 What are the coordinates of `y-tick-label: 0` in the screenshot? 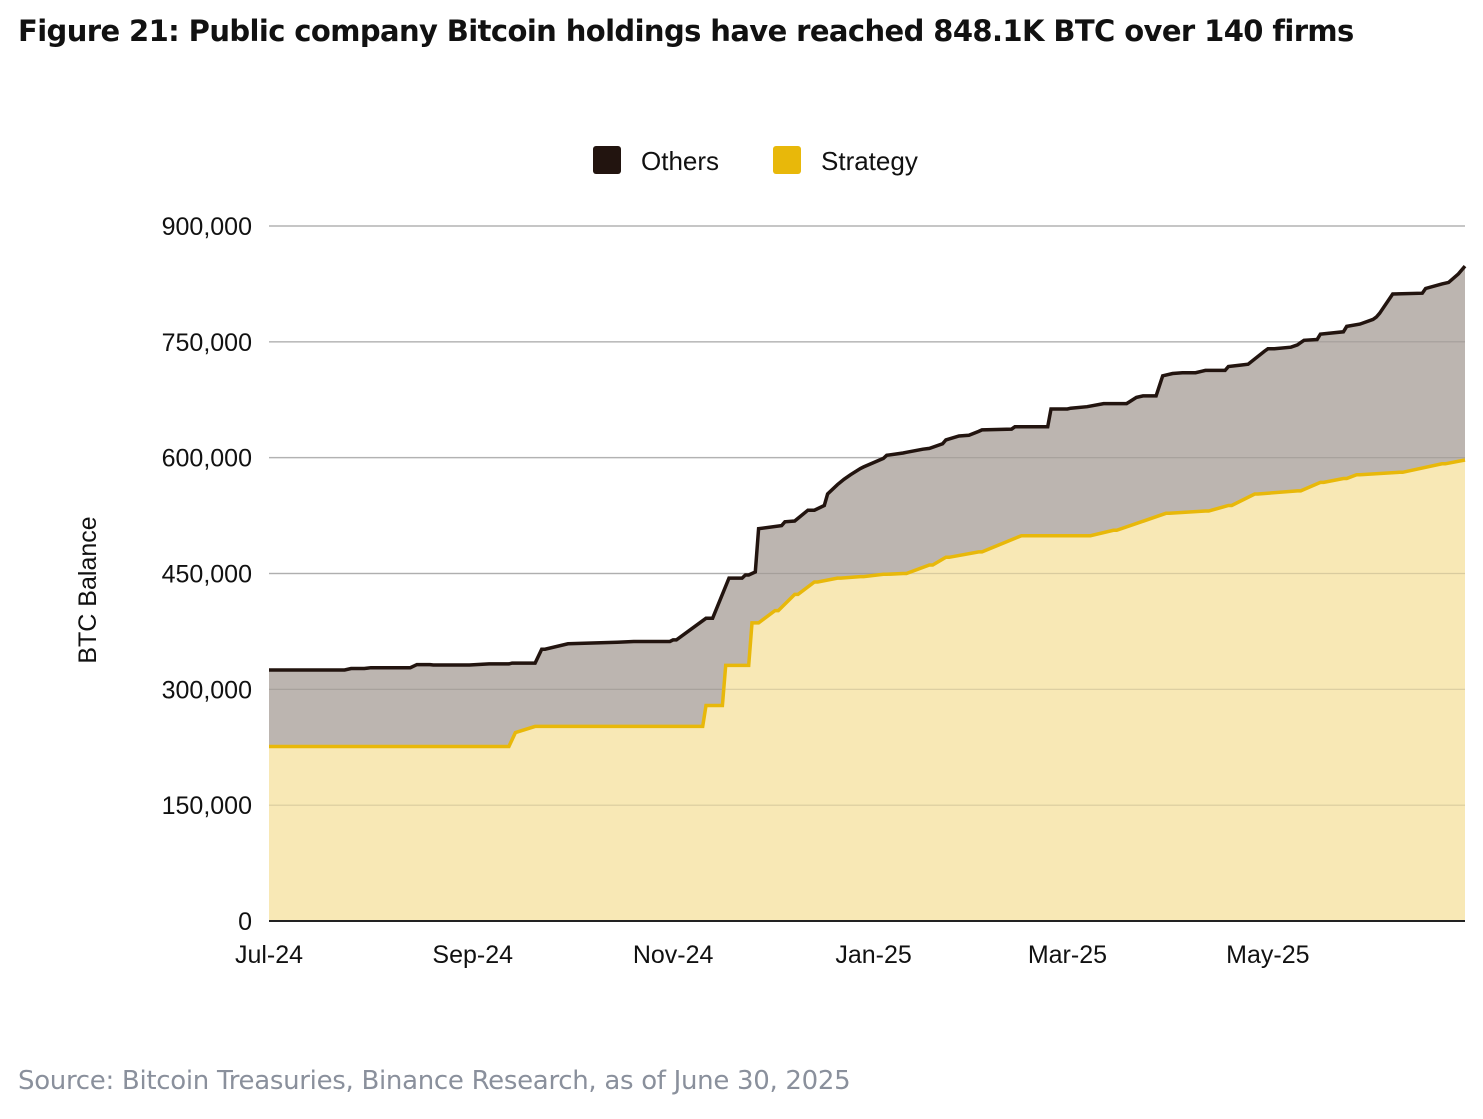 It's located at (245, 922).